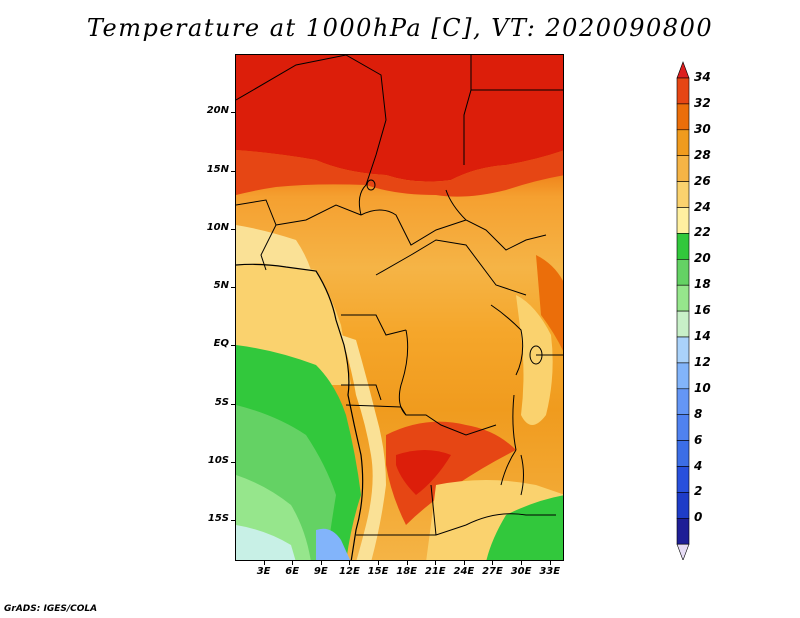  I want to click on colorbar-label: 16, so click(702, 310).